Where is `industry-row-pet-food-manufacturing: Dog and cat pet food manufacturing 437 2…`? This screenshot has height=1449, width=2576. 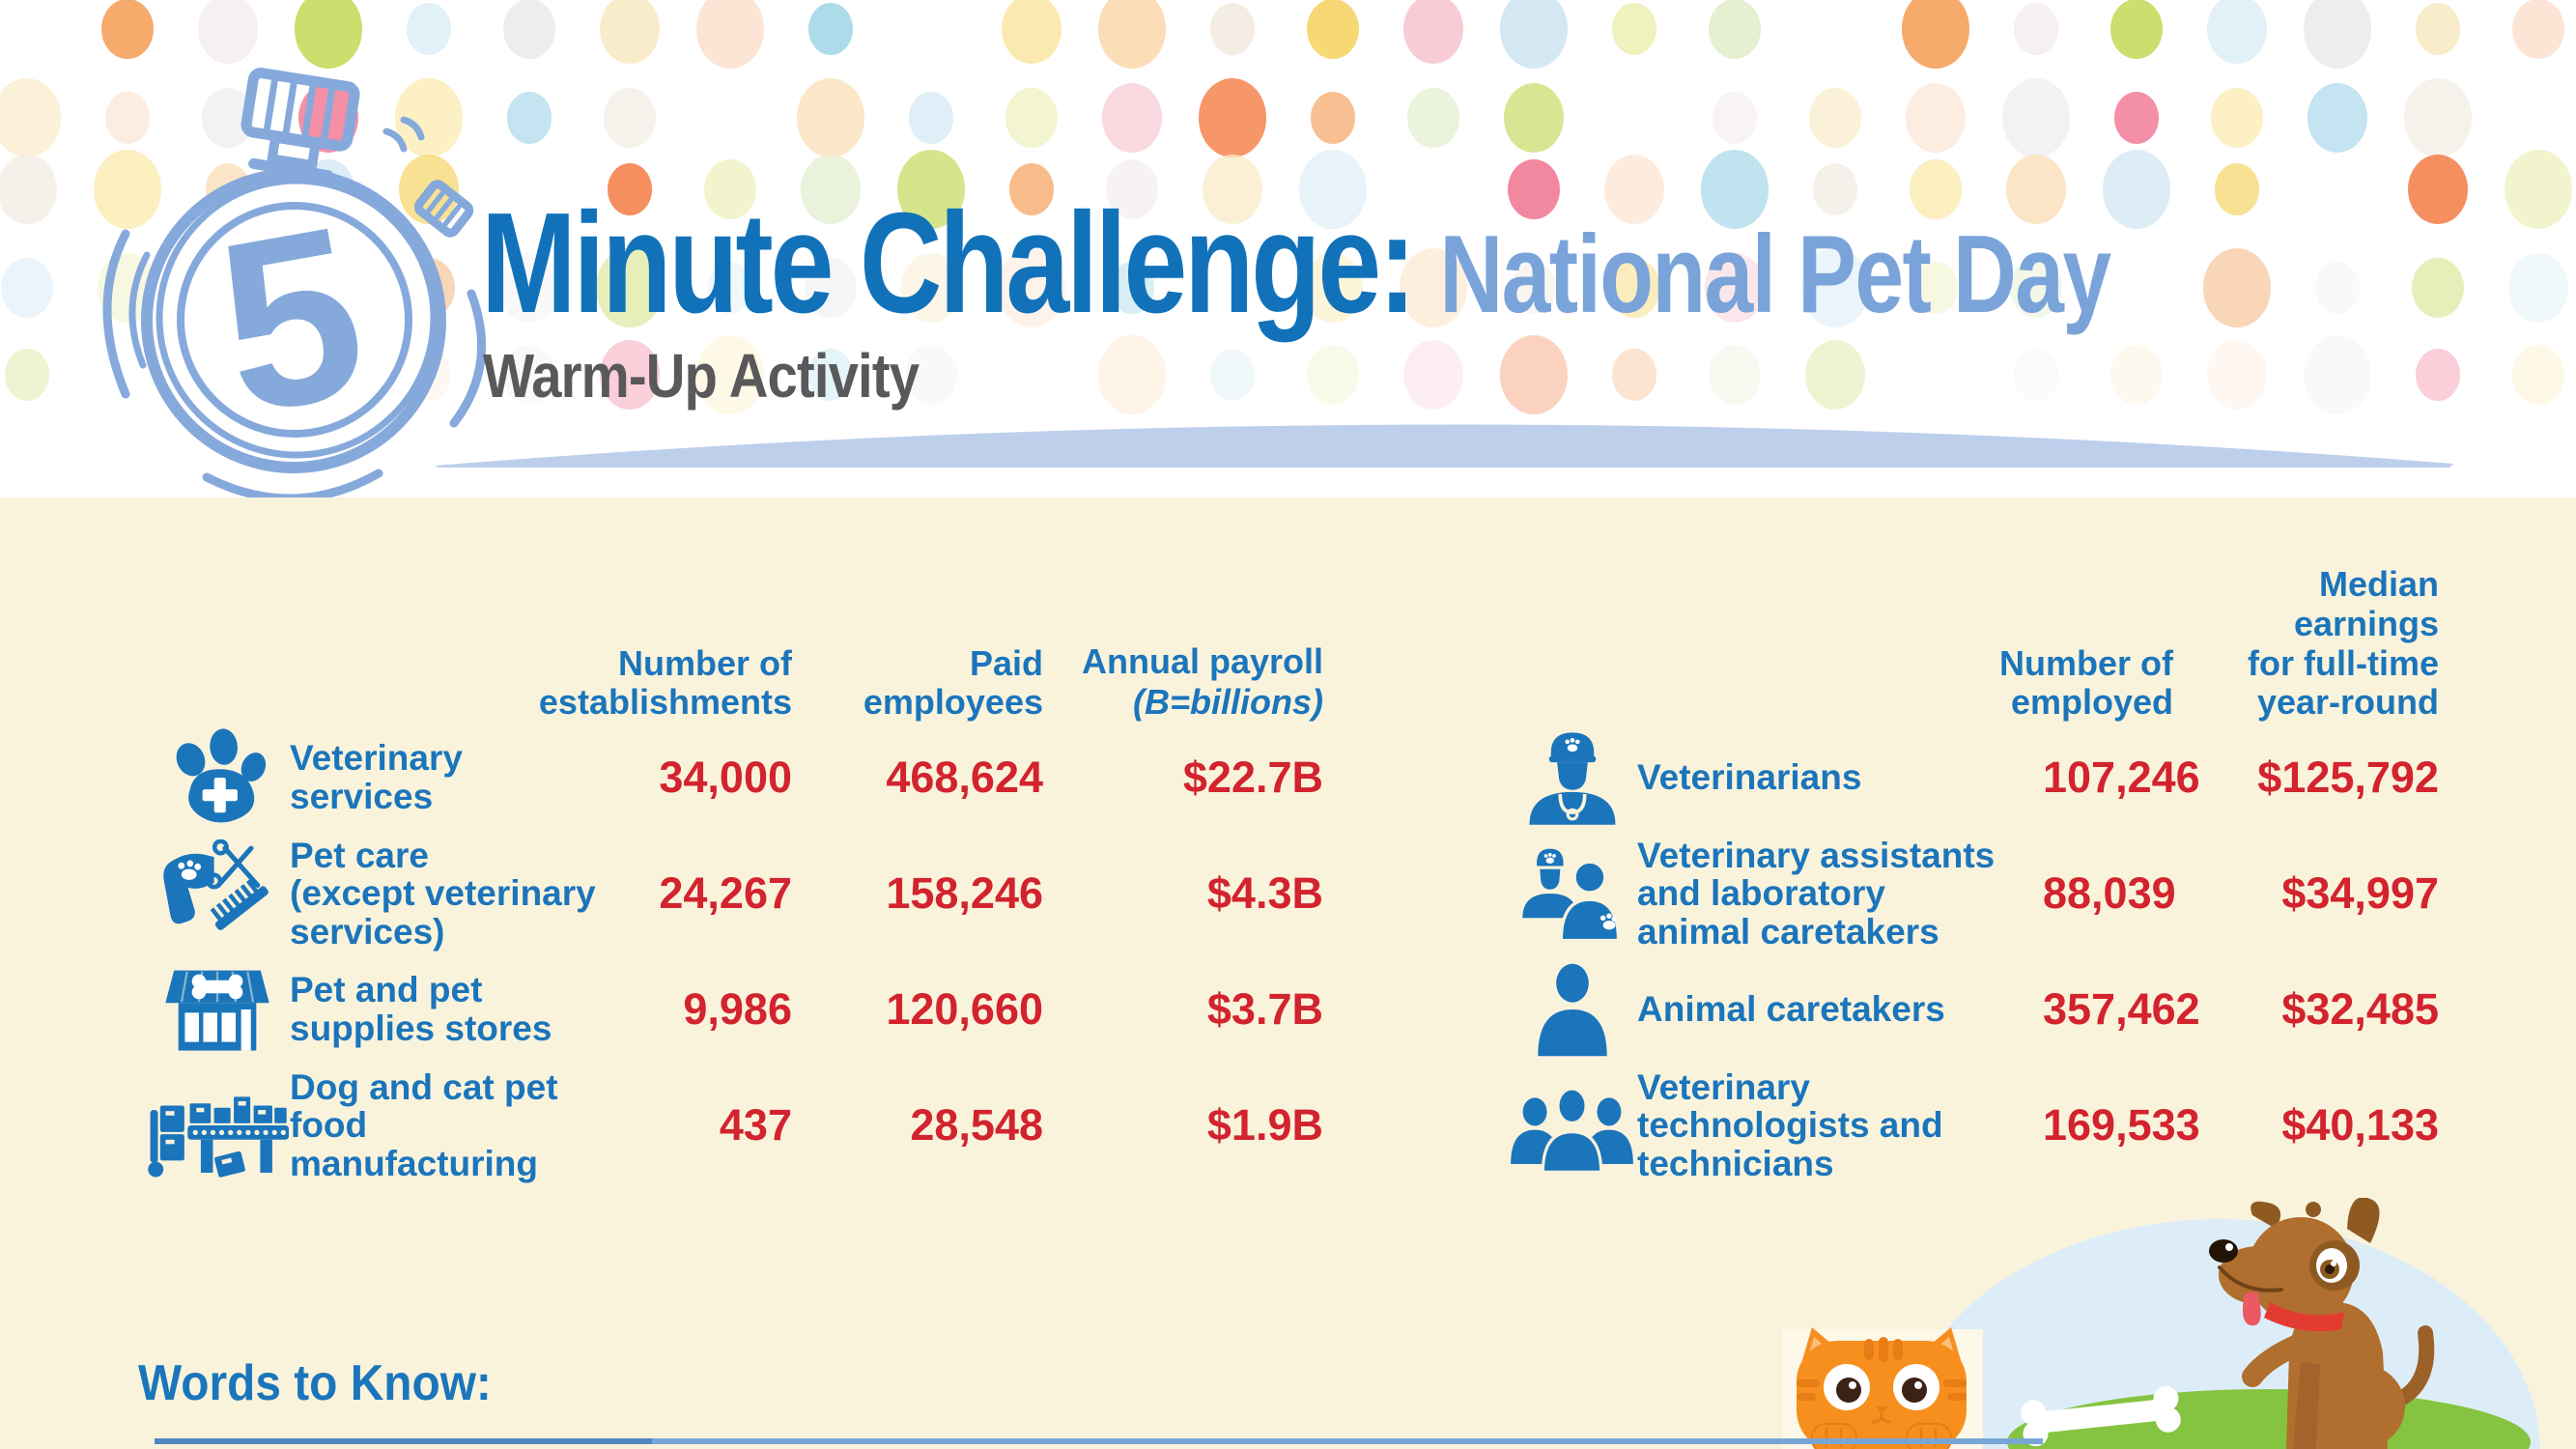
industry-row-pet-food-manufacturing: Dog and cat pet food manufacturing 437 2… is located at coordinates (734, 1125).